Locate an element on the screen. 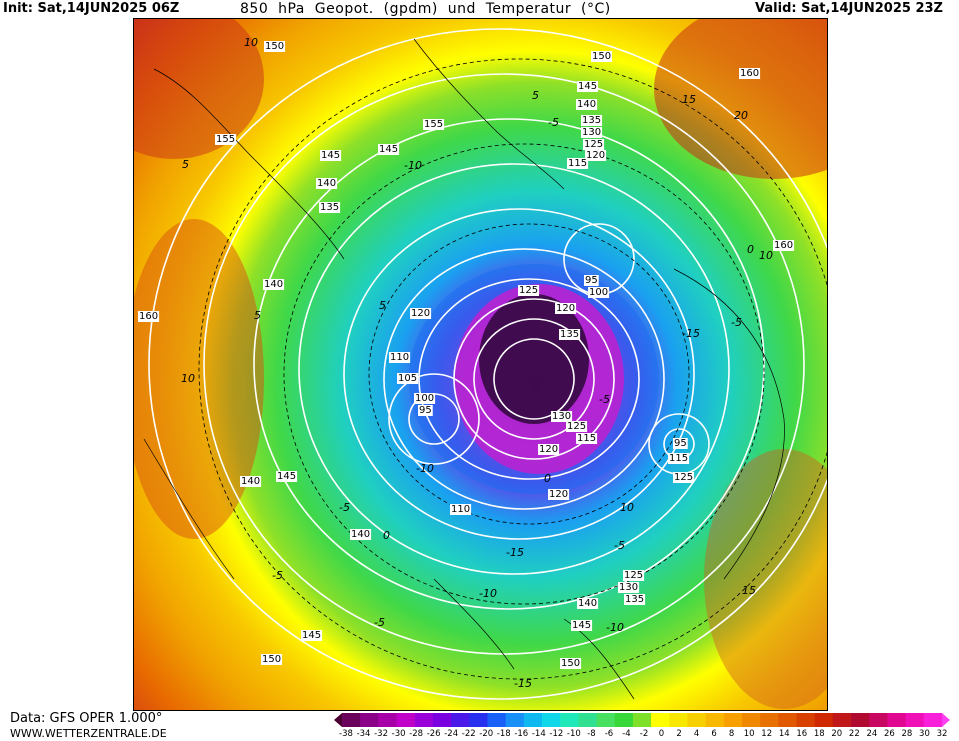 This screenshot has width=959, height=741. scale-tick-label: 14 is located at coordinates (784, 734).